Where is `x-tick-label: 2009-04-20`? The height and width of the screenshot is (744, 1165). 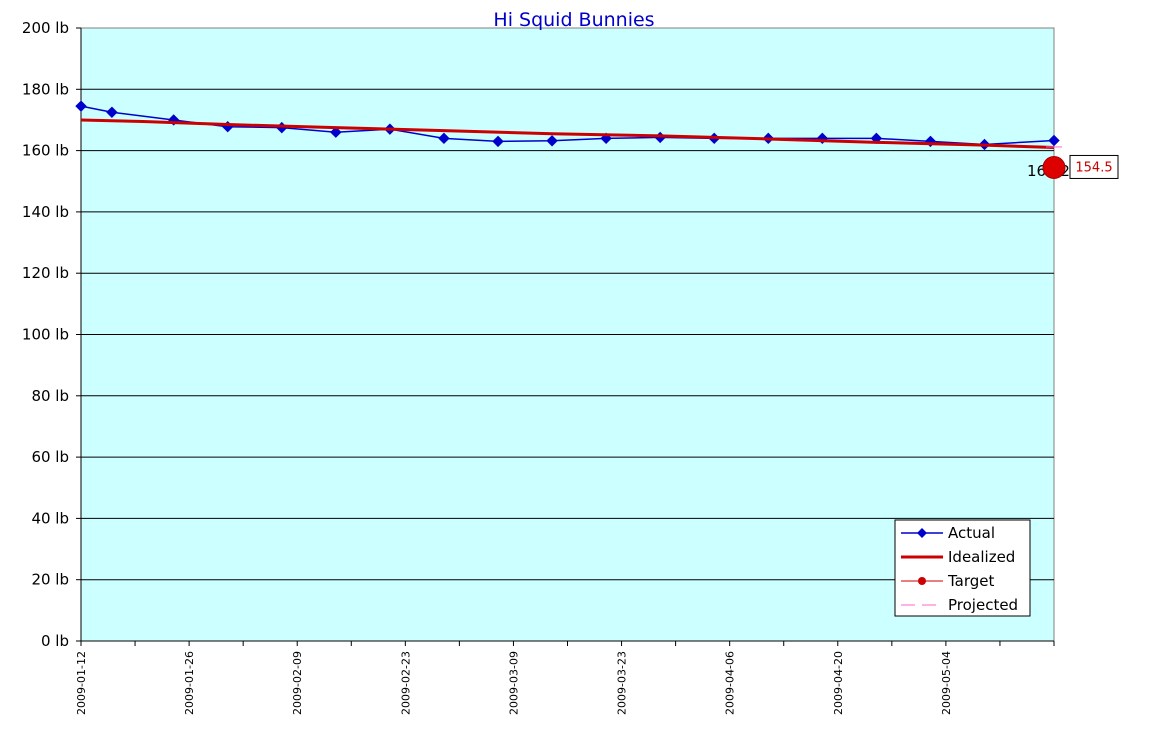 x-tick-label: 2009-04-20 is located at coordinates (838, 683).